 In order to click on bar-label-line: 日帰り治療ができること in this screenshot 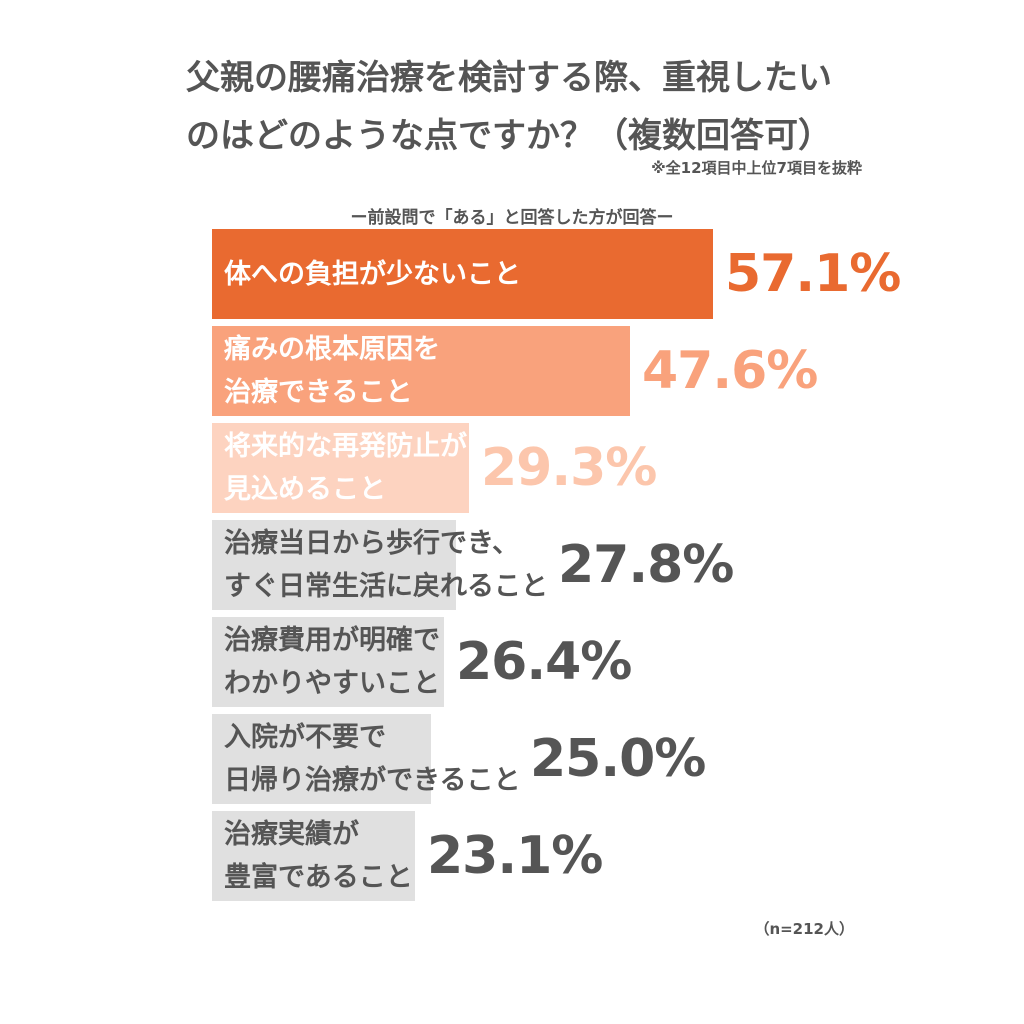, I will do `click(372, 780)`.